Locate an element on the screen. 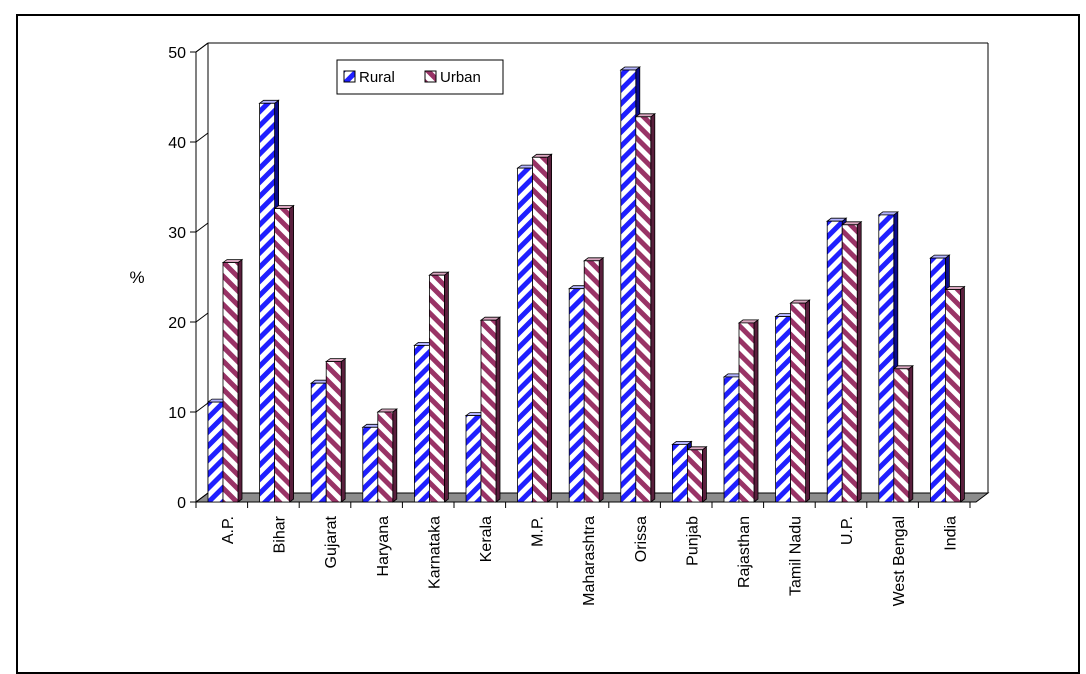 Image resolution: width=1086 pixels, height=674 pixels. x-tick-label: India is located at coordinates (950, 533).